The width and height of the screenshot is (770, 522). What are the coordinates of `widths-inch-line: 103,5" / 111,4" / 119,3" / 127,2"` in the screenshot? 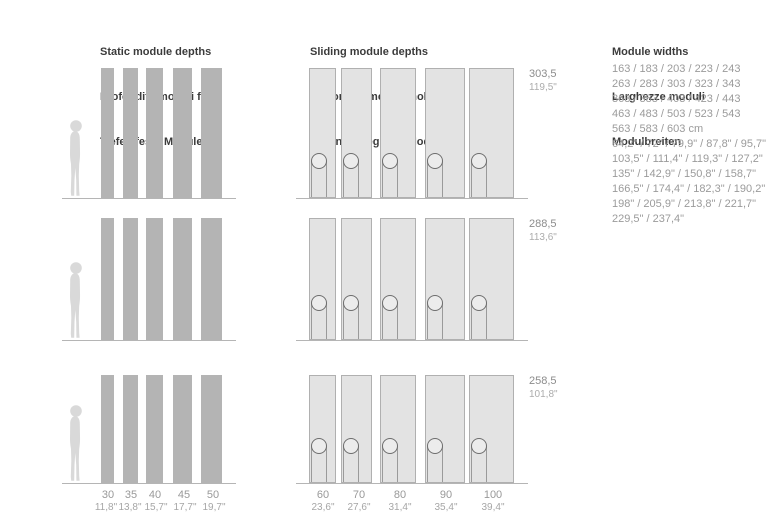 It's located at (687, 159).